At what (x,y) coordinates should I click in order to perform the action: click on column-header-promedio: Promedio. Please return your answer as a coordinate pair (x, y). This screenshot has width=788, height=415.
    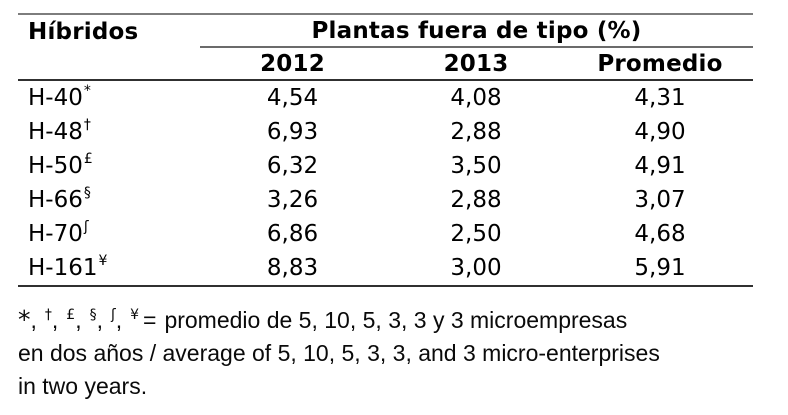
    Looking at the image, I should click on (660, 63).